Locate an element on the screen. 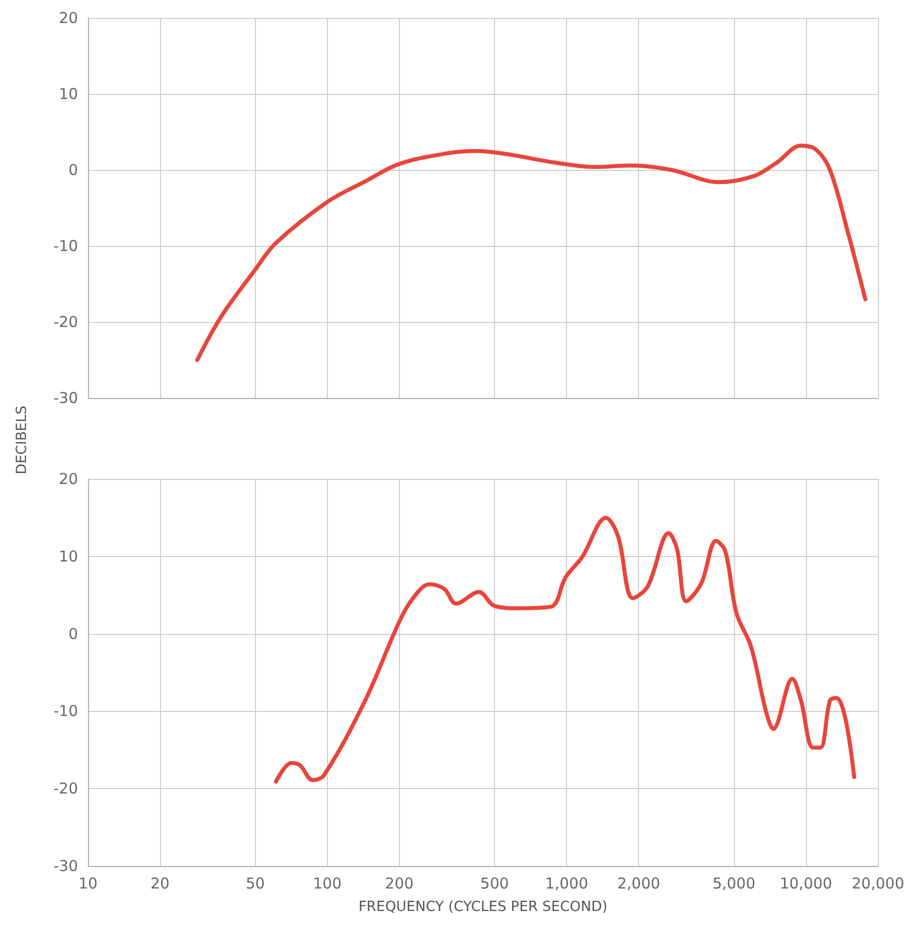 Image resolution: width=917 pixels, height=927 pixels. x-tick-label: 2,000 is located at coordinates (638, 883).